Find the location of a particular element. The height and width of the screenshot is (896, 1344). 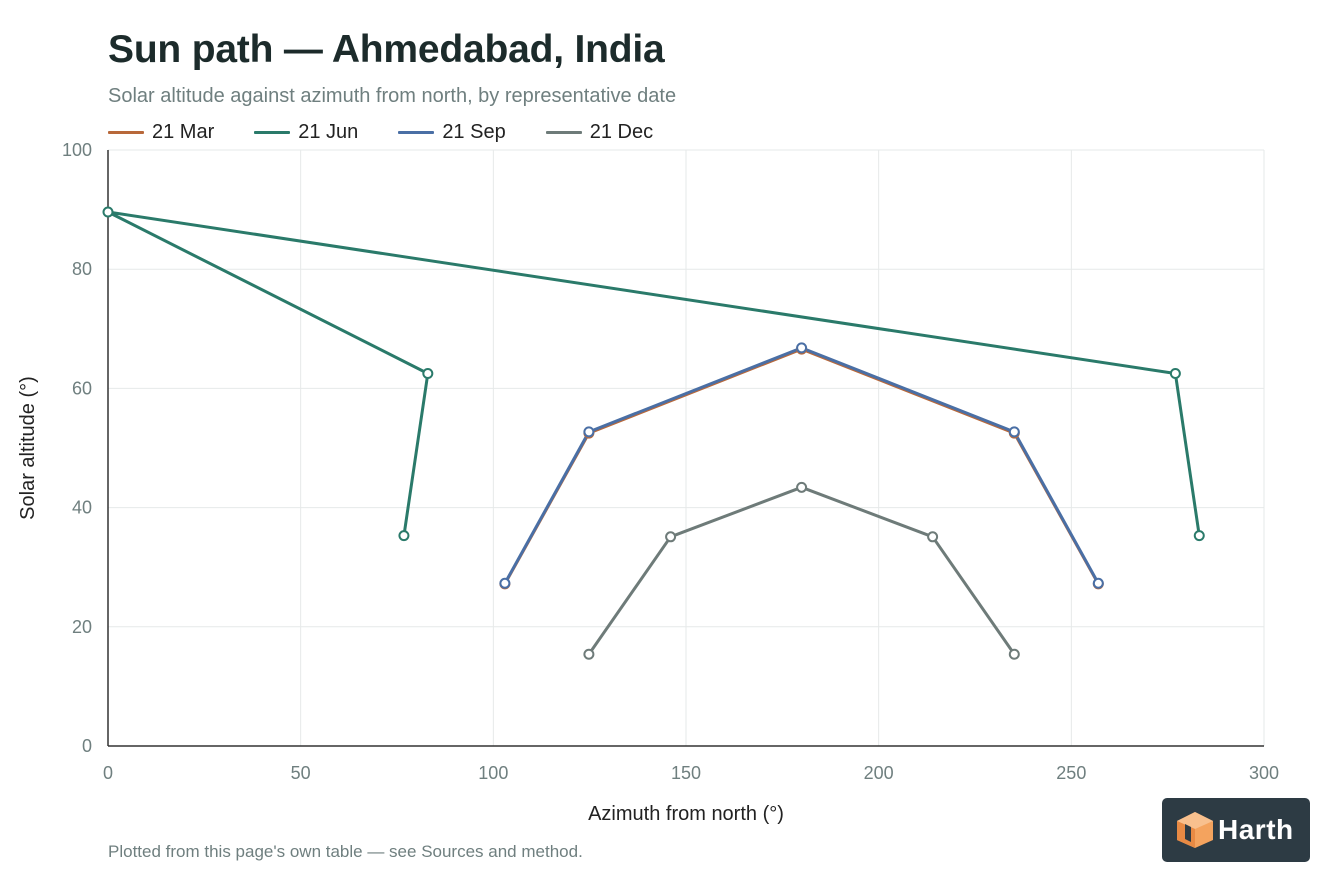

x-tick-label: 250 is located at coordinates (1071, 773).